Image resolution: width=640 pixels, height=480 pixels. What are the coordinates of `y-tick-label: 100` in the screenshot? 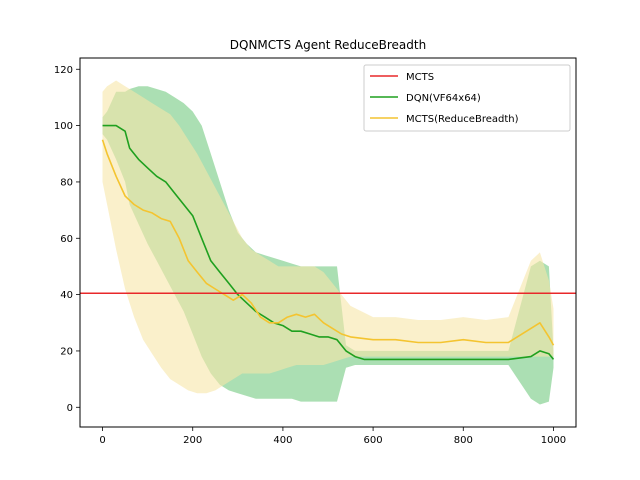 It's located at (63, 126).